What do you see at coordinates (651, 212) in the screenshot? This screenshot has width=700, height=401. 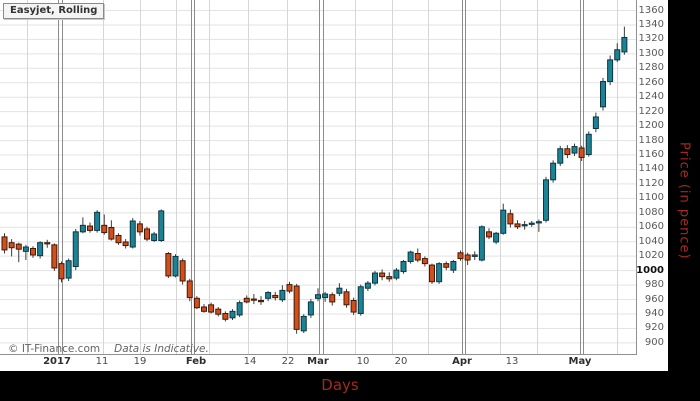 I see `y-tick-label: 1080` at bounding box center [651, 212].